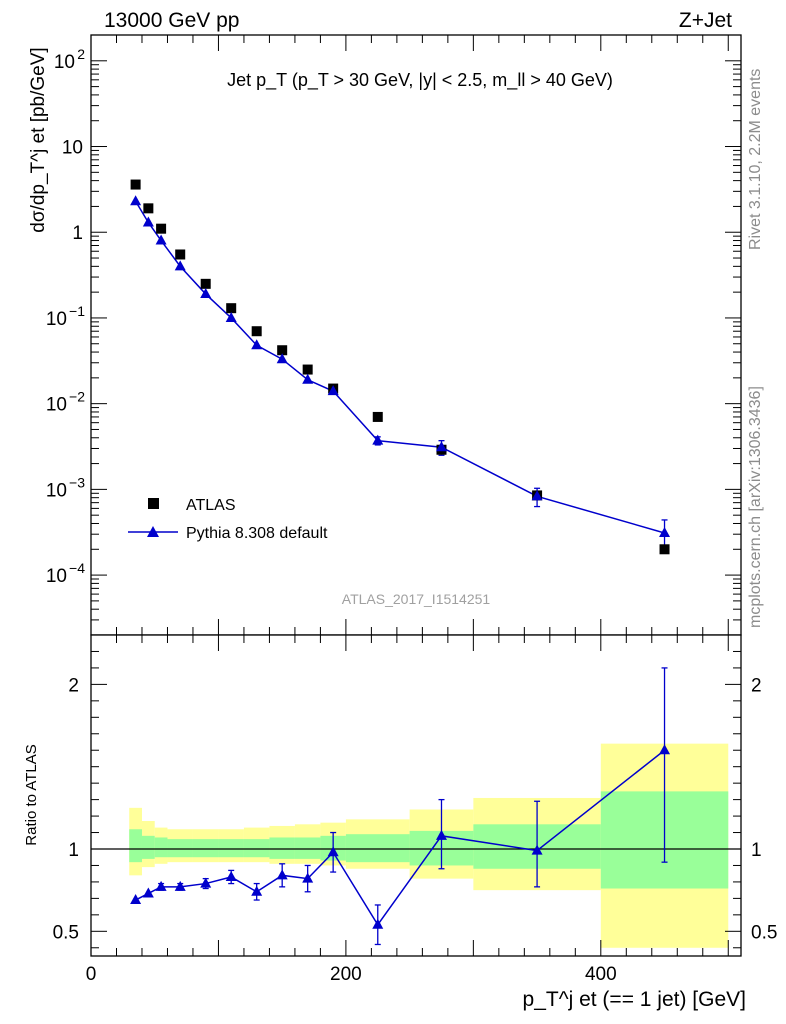  What do you see at coordinates (153, 531) in the screenshot?
I see `legend-marker-mc` at bounding box center [153, 531].